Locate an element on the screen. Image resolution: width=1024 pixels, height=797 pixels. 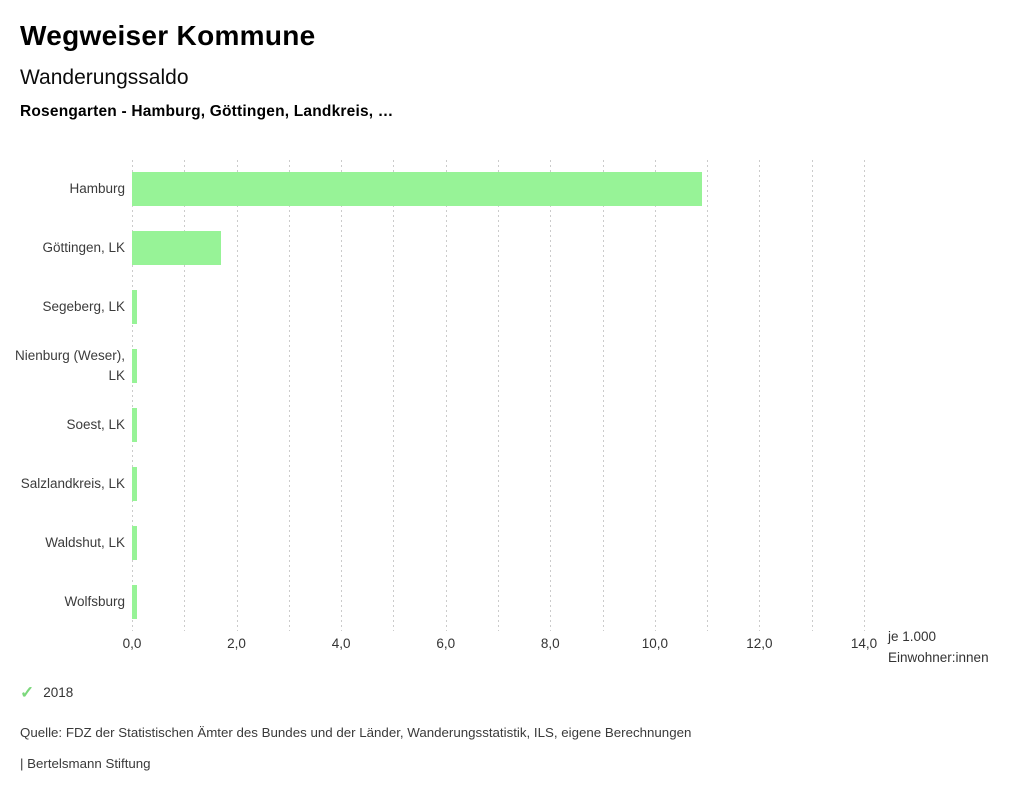
bar-hamburg is located at coordinates (417, 189).